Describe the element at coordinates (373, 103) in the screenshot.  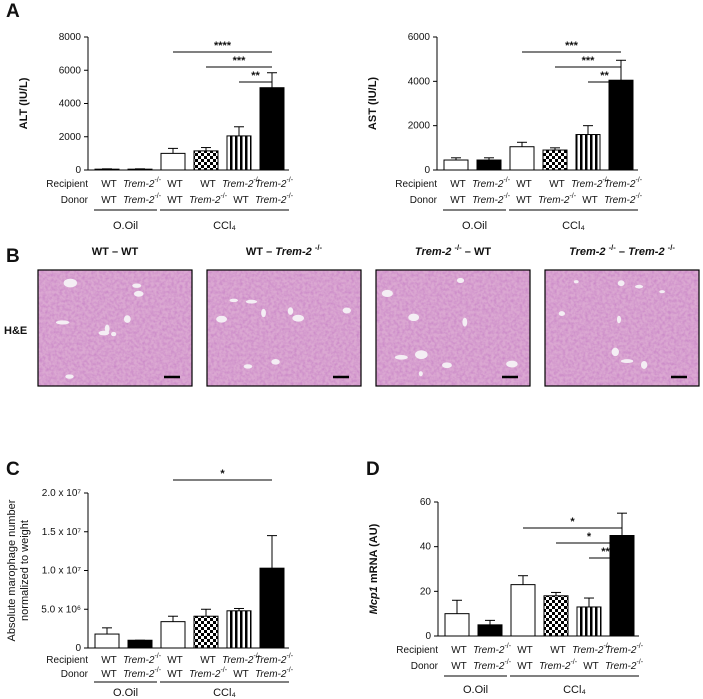
I see `y-axis-label: AST (IU/L)` at that location.